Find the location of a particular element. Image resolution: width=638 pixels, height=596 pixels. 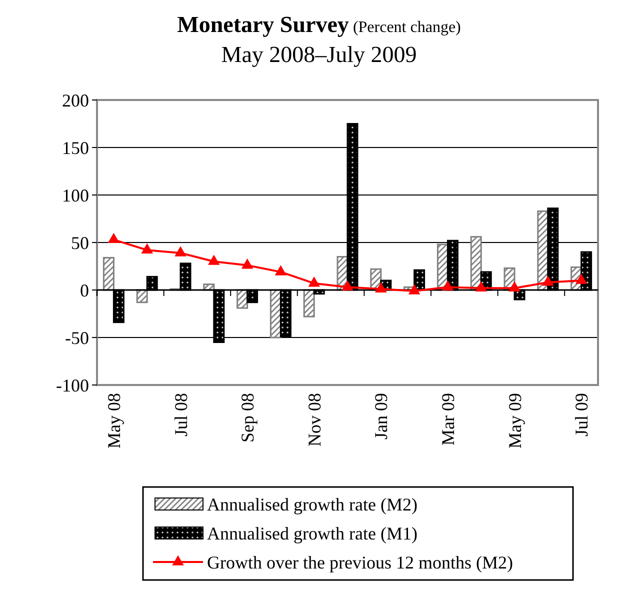

x-tick-label: Sep 08 is located at coordinates (248, 417).